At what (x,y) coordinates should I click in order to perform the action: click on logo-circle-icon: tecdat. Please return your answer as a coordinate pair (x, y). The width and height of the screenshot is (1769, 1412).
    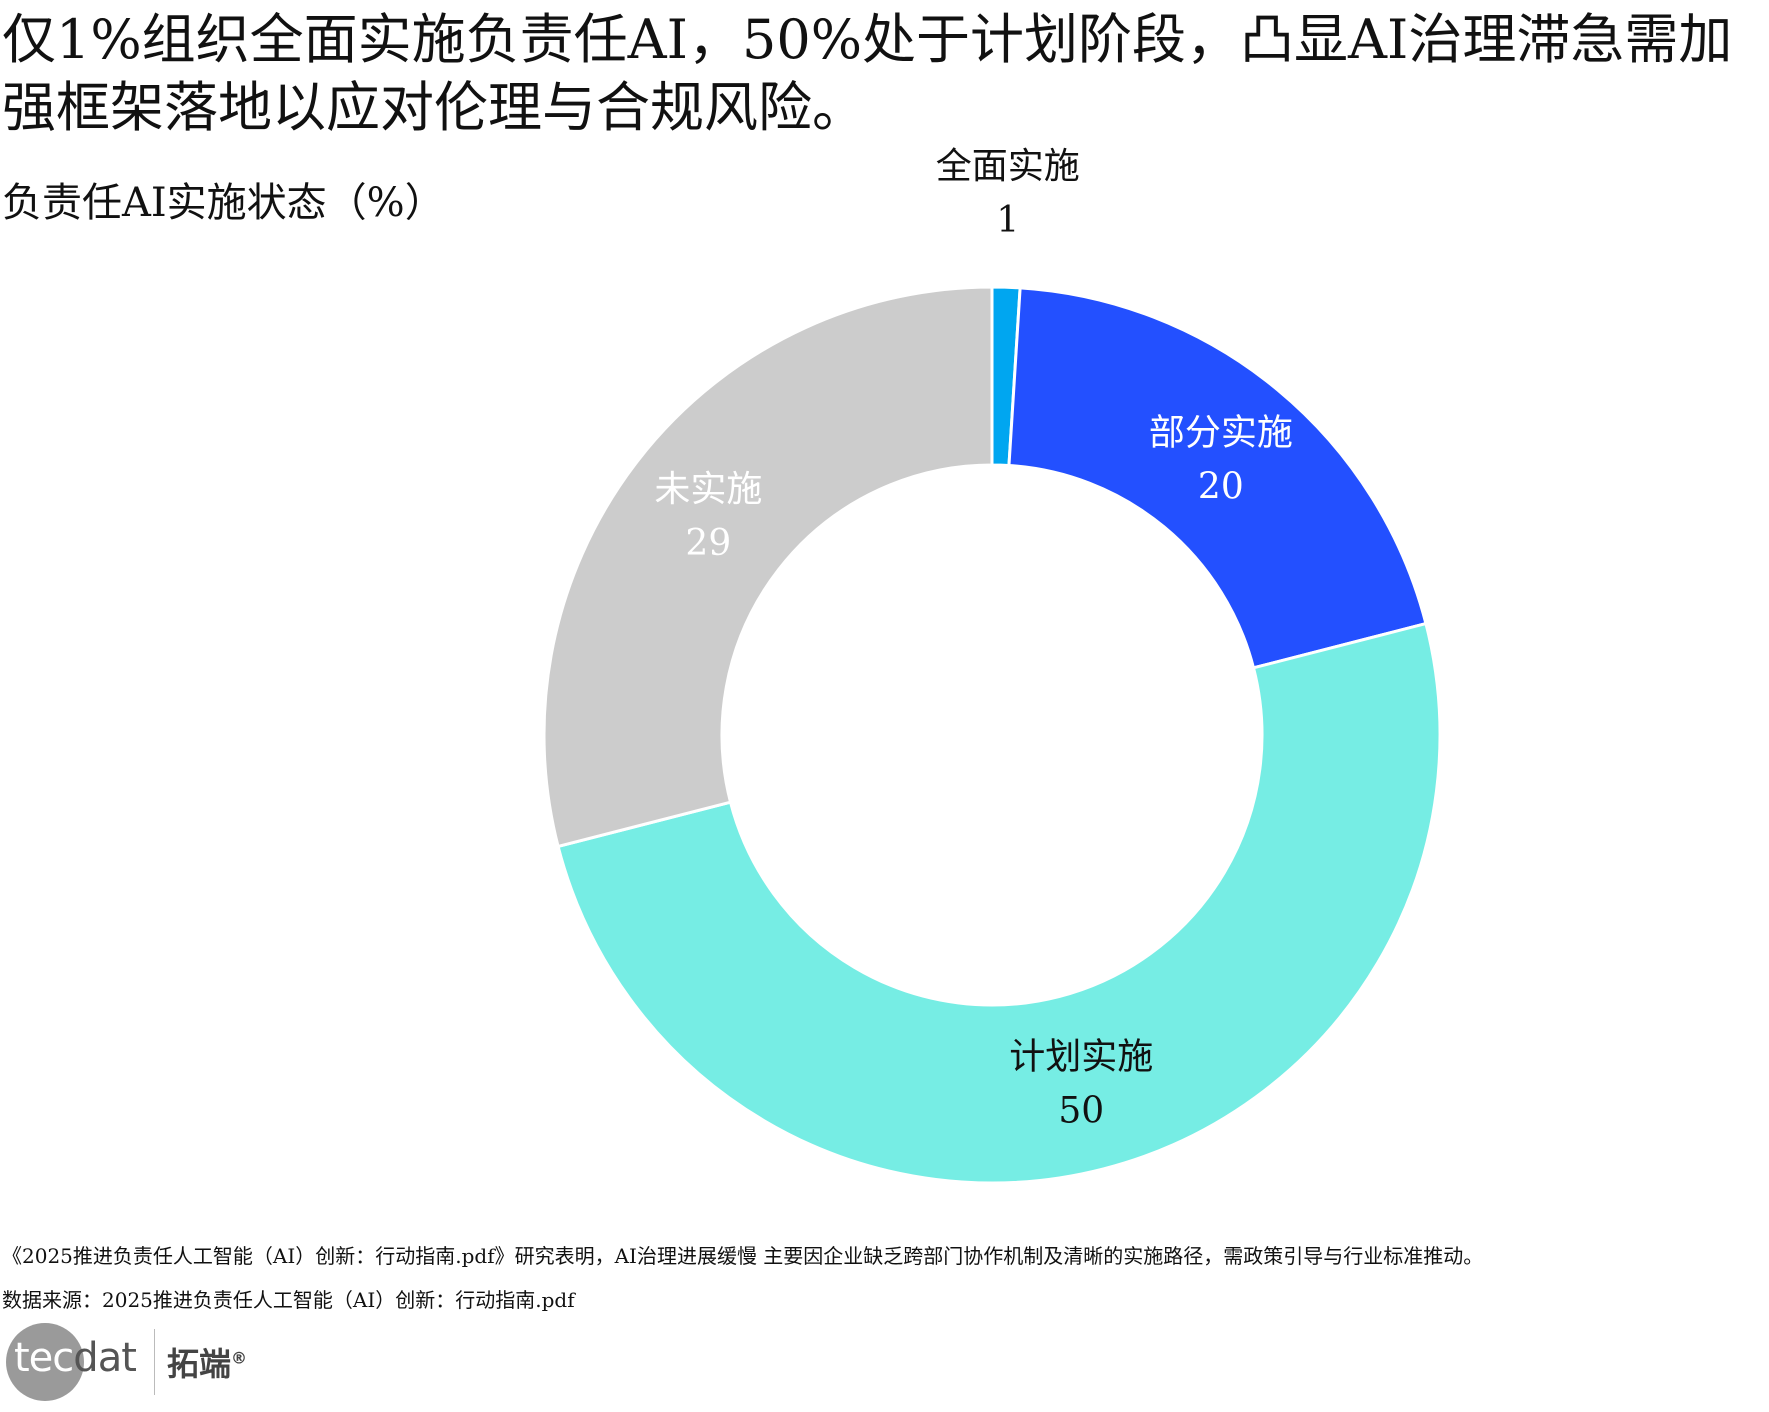
    Looking at the image, I should click on (71, 1362).